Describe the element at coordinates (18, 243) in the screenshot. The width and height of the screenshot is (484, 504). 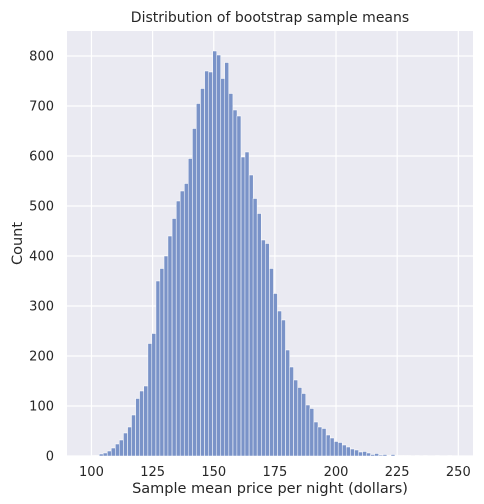
I see `y-axis-label: Count` at that location.